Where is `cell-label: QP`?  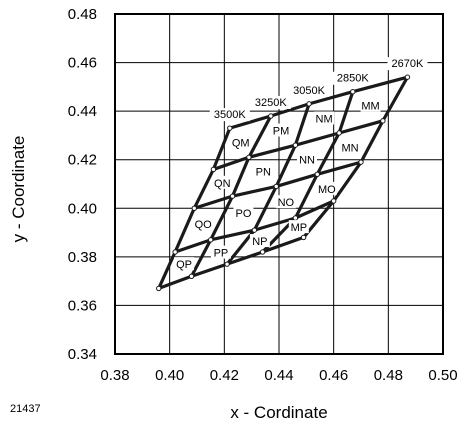
cell-label: QP is located at coordinates (184, 265).